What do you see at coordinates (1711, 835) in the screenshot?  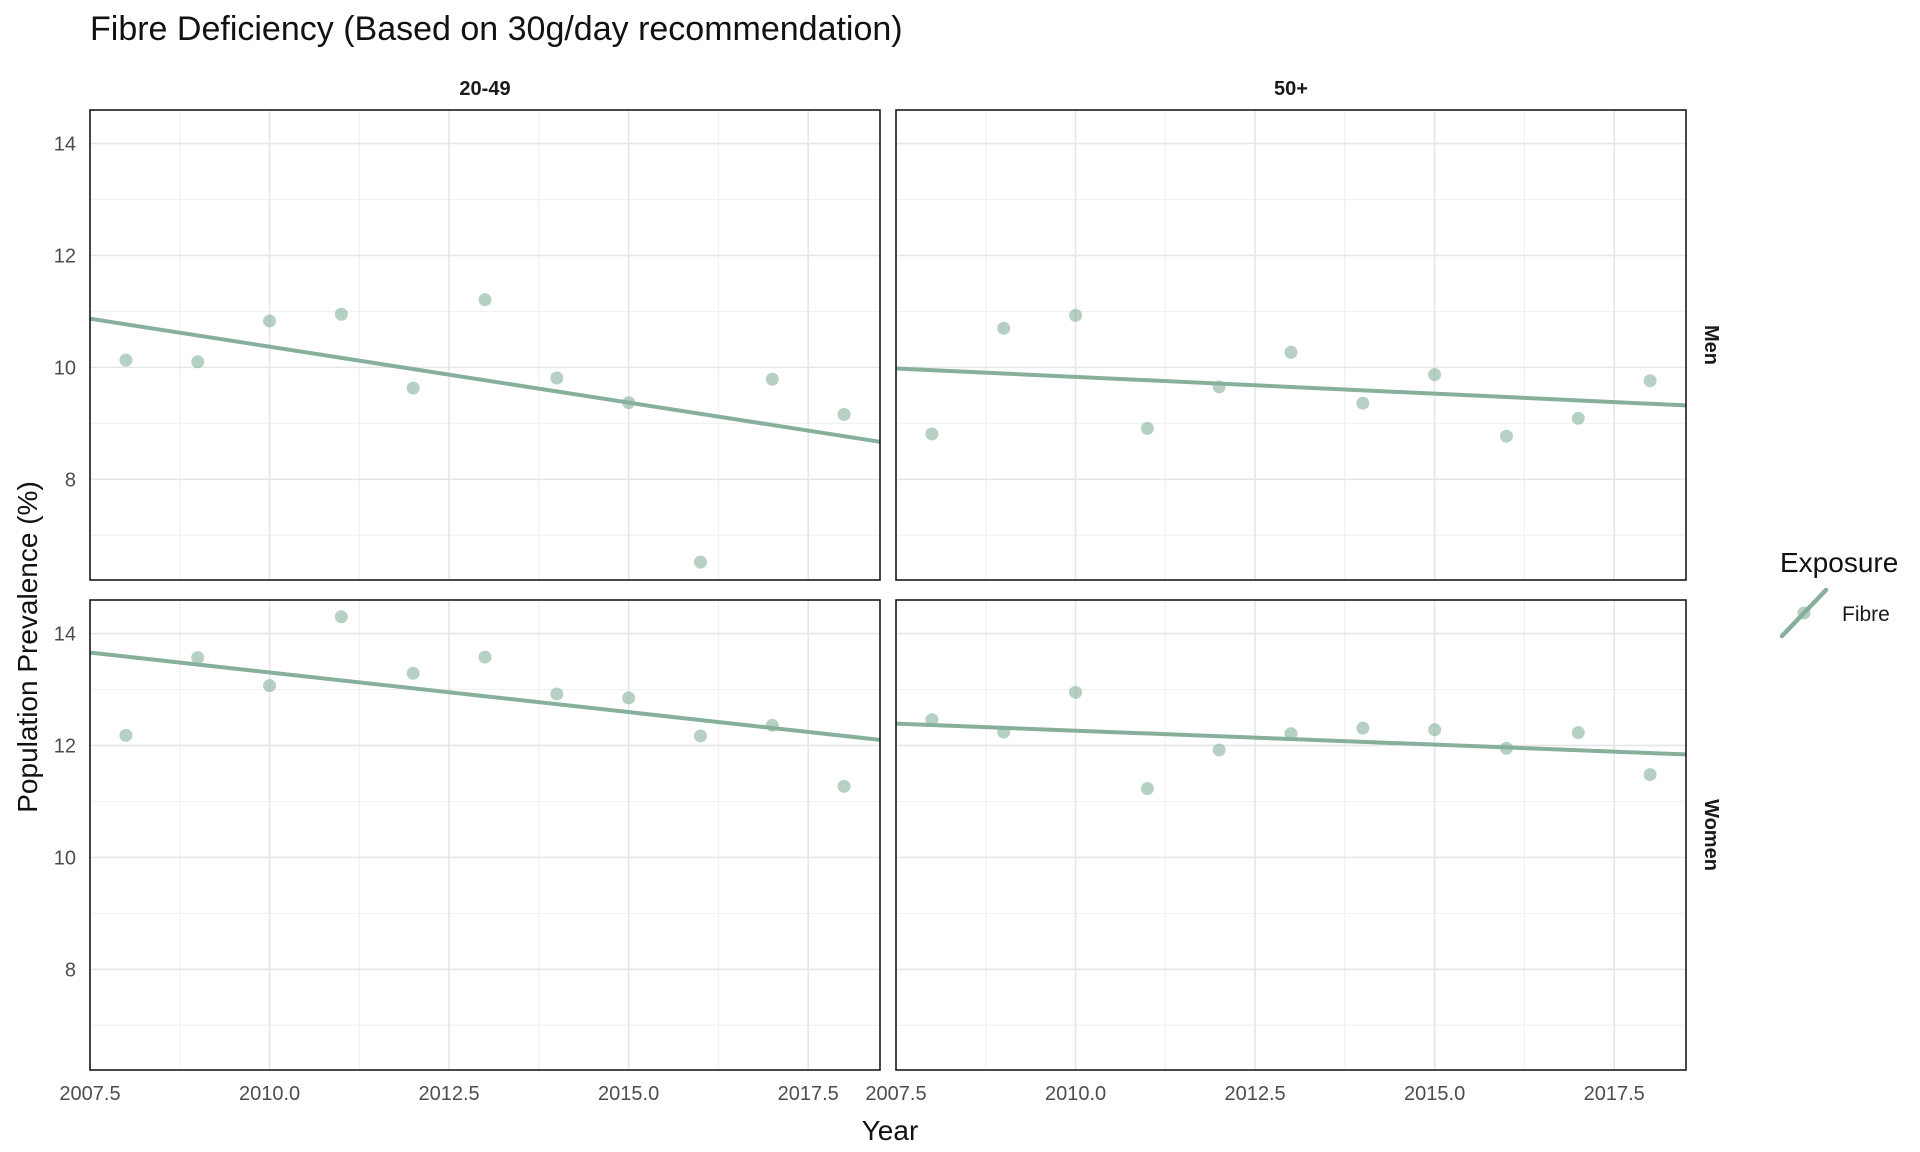 I see `strip-label-women: Women` at bounding box center [1711, 835].